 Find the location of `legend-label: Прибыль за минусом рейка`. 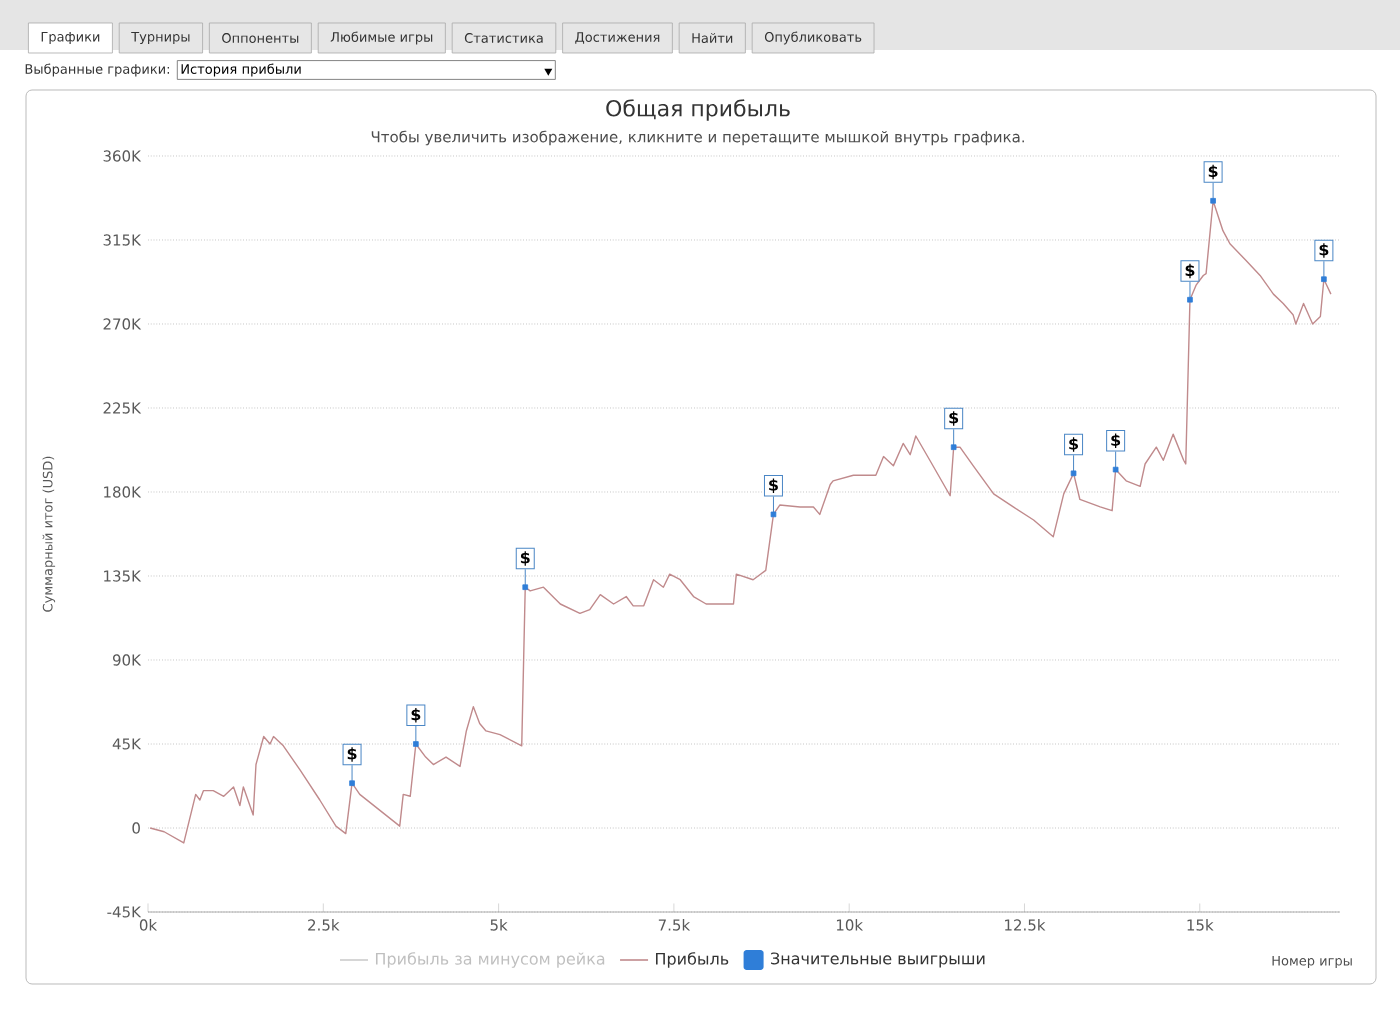

legend-label: Прибыль за минусом рейка is located at coordinates (490, 960).